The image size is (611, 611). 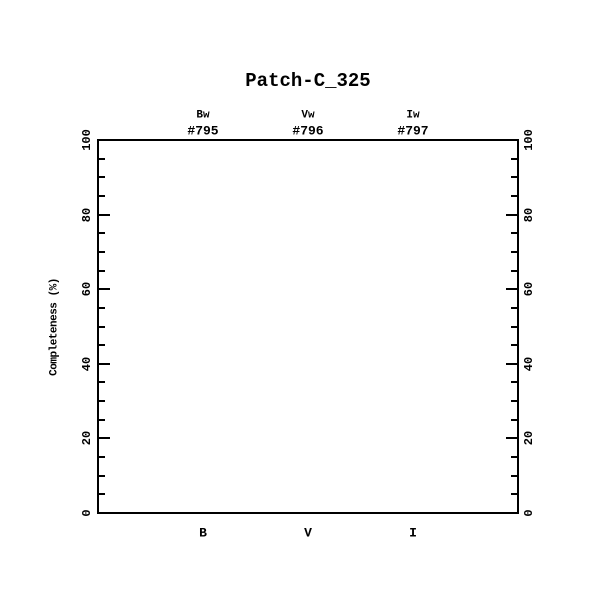 What do you see at coordinates (308, 115) in the screenshot?
I see `top-filter-name-label: Vw` at bounding box center [308, 115].